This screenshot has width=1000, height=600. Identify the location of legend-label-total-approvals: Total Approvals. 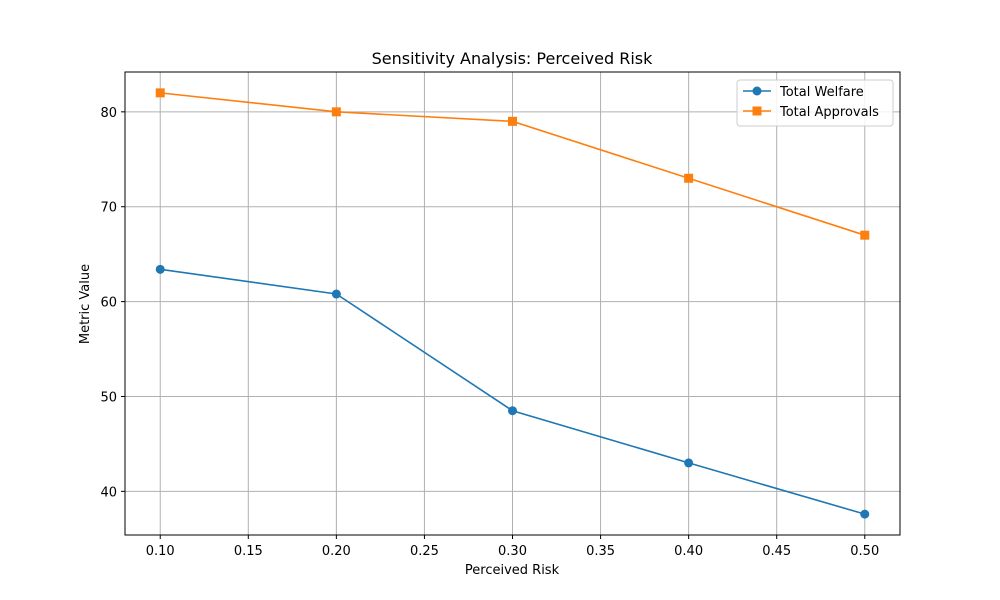
(829, 112).